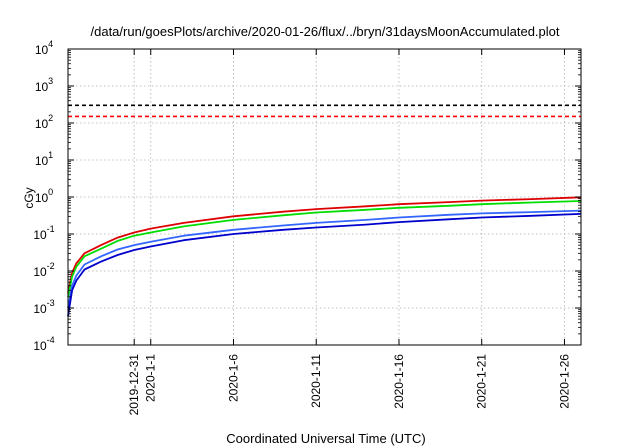 The width and height of the screenshot is (640, 448). What do you see at coordinates (43, 344) in the screenshot?
I see `y-tick-label: 10⁻⁴` at bounding box center [43, 344].